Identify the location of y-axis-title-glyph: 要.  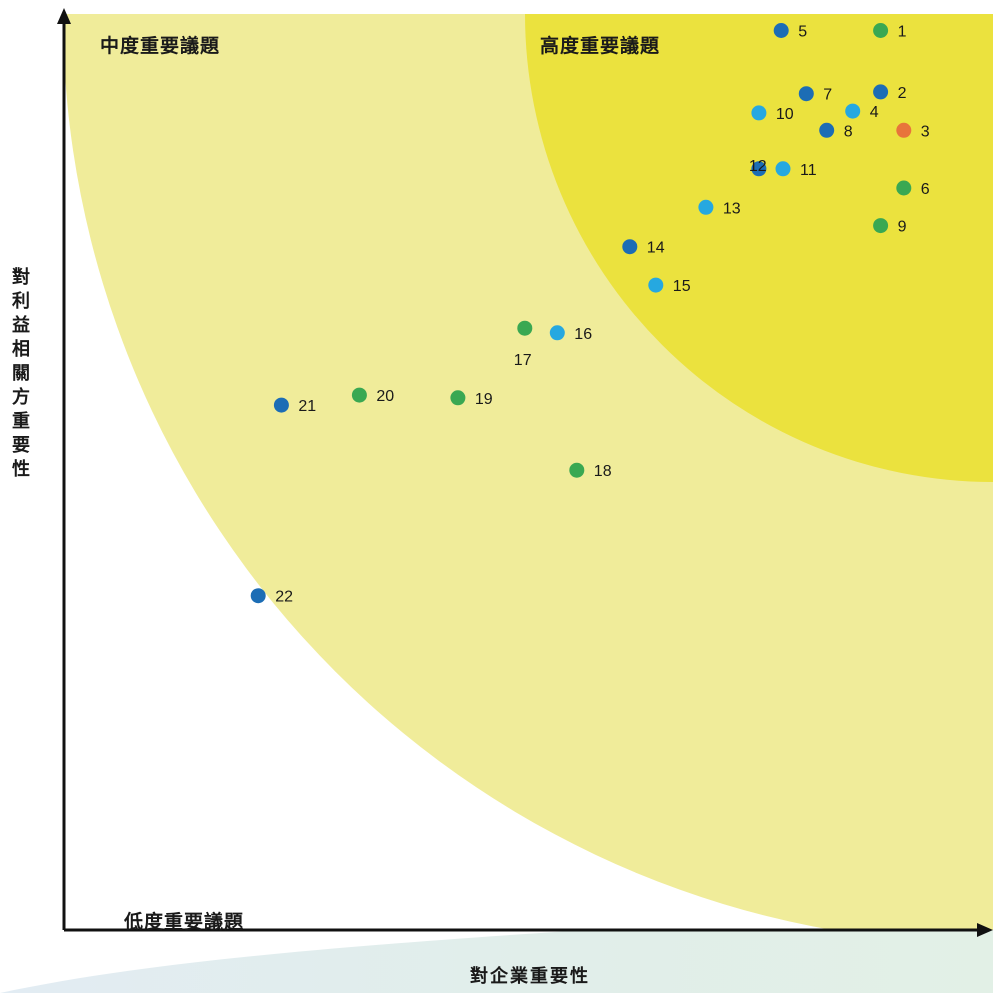
(22, 445).